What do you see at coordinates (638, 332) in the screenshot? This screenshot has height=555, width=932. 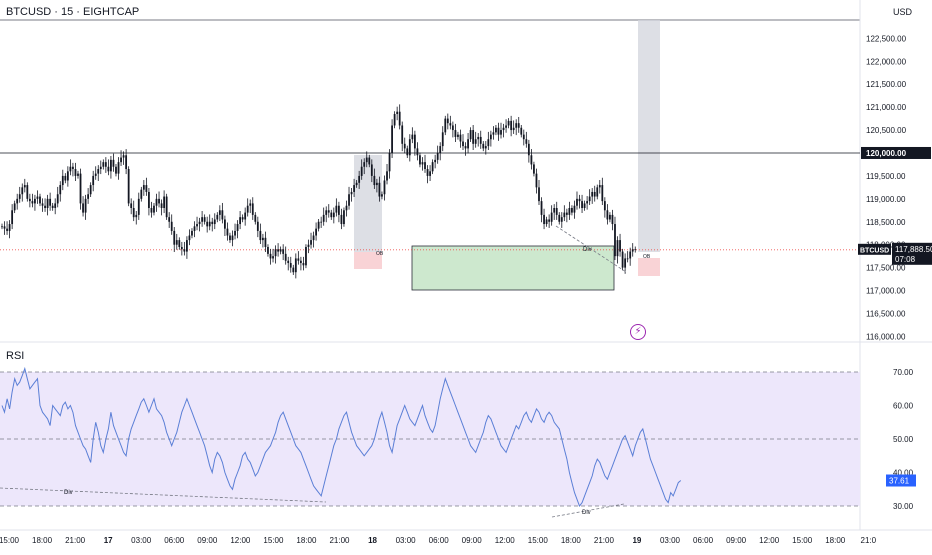 I see `lightning-icon: ⚡` at bounding box center [638, 332].